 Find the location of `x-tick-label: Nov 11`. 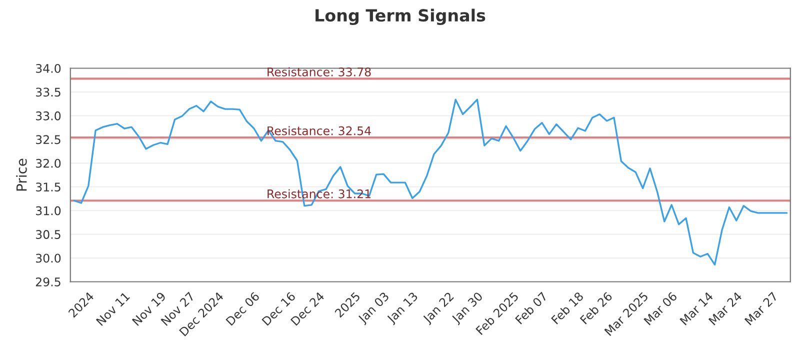

x-tick-label: Nov 11 is located at coordinates (113, 309).